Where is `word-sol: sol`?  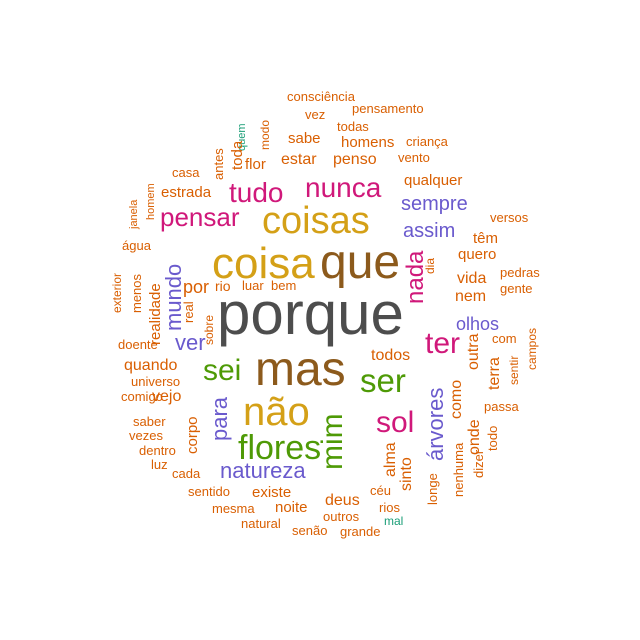 word-sol: sol is located at coordinates (395, 422).